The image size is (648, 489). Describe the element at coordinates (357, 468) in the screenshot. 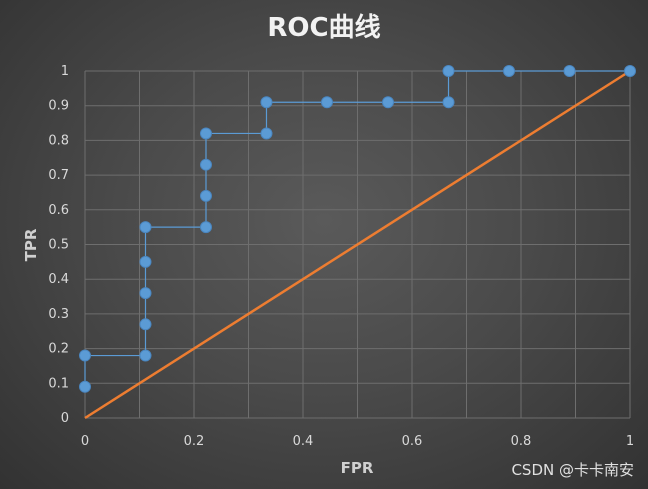

I see `x-axis-label: FPR` at that location.